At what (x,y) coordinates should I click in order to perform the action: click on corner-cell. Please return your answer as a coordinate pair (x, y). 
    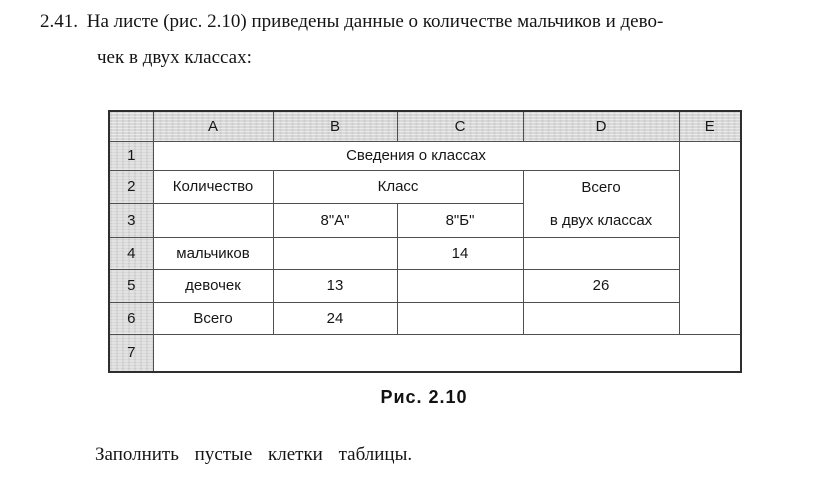
    Looking at the image, I should click on (131, 126).